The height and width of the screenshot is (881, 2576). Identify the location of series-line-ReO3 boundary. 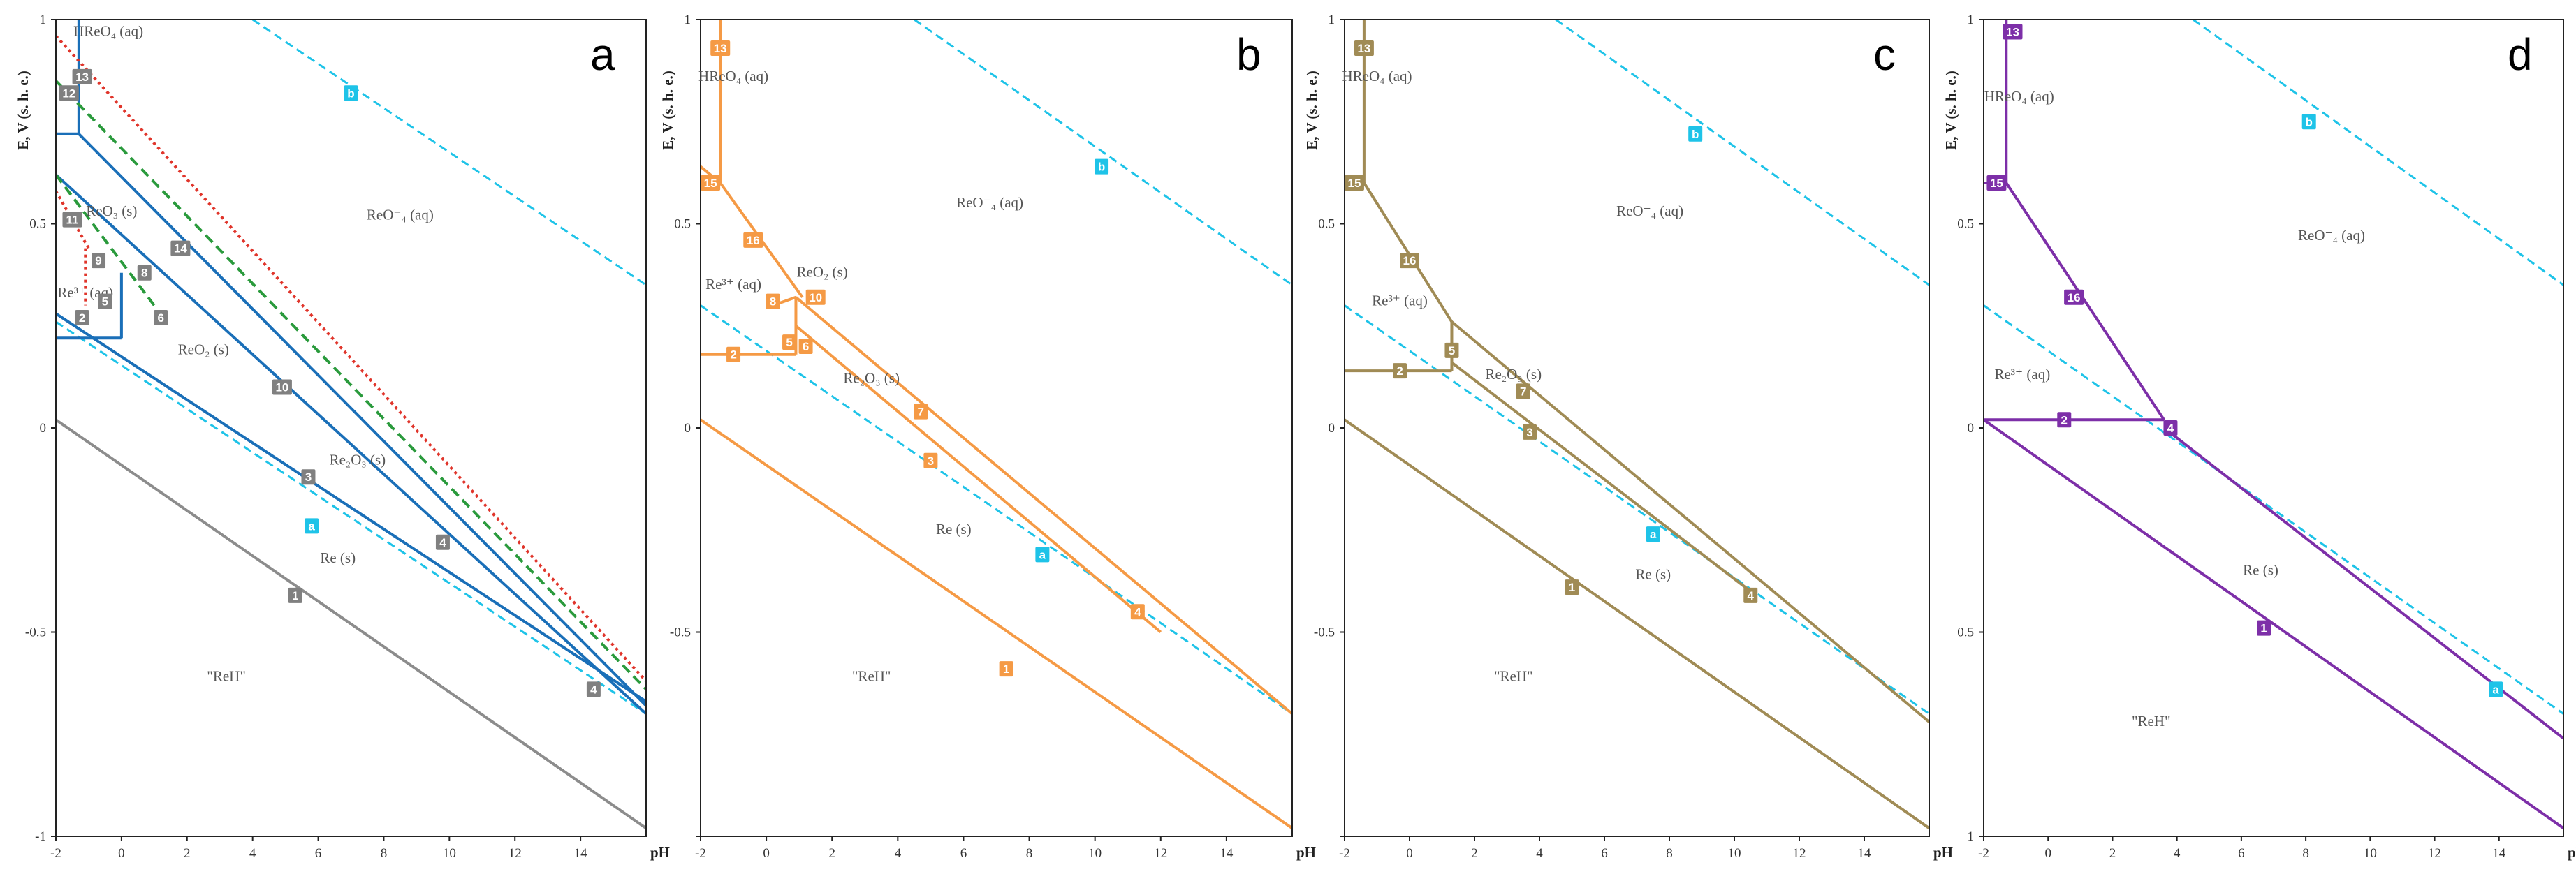
(351, 444).